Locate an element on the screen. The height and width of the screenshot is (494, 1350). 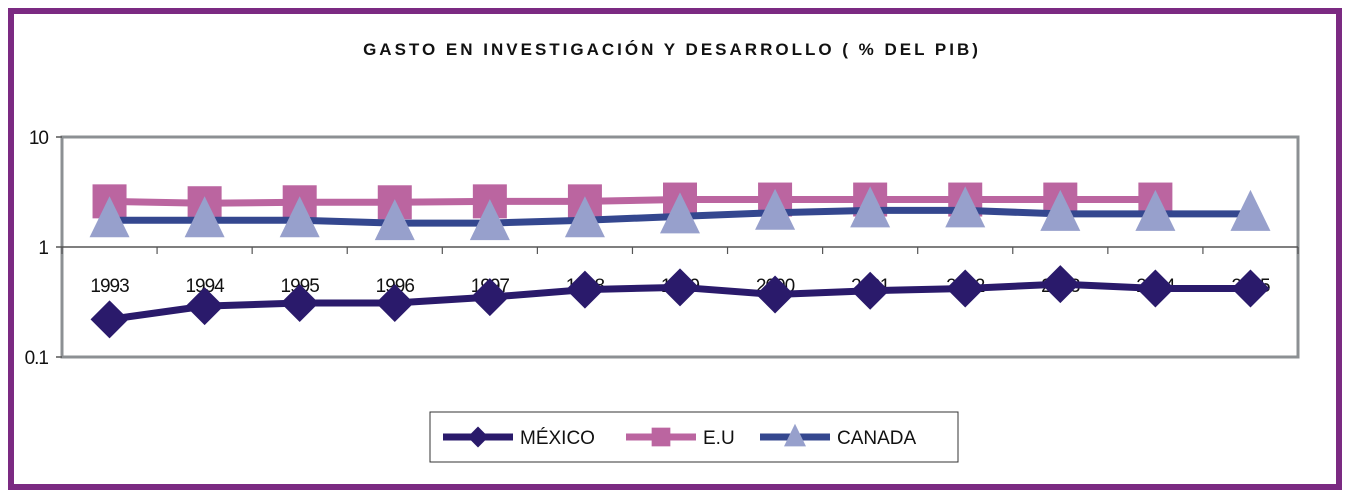
legend-label: CANADA is located at coordinates (877, 438).